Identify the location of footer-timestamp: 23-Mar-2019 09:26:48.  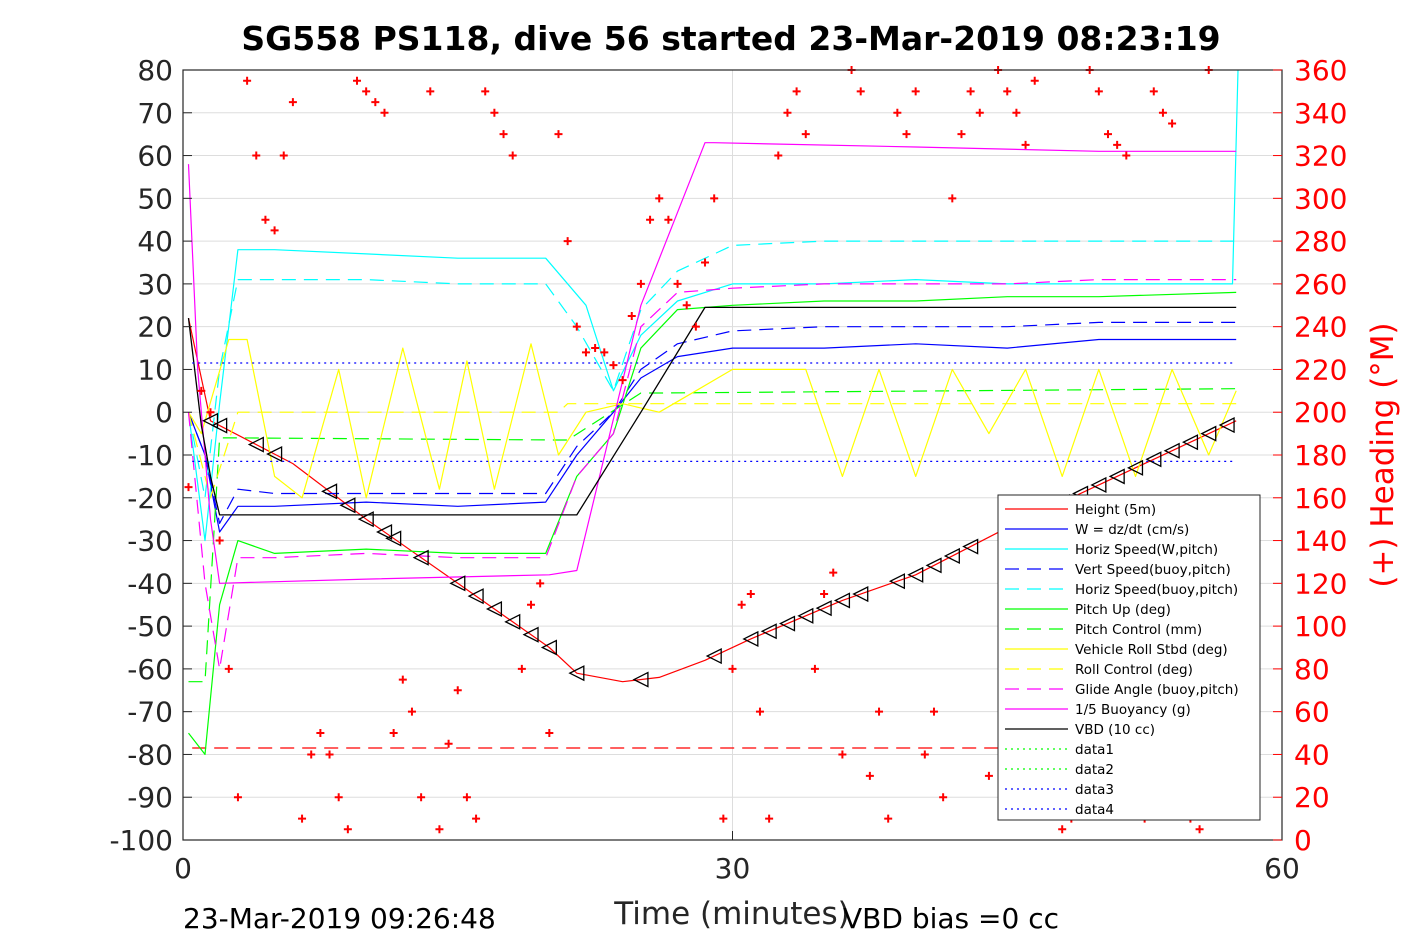
(339, 918).